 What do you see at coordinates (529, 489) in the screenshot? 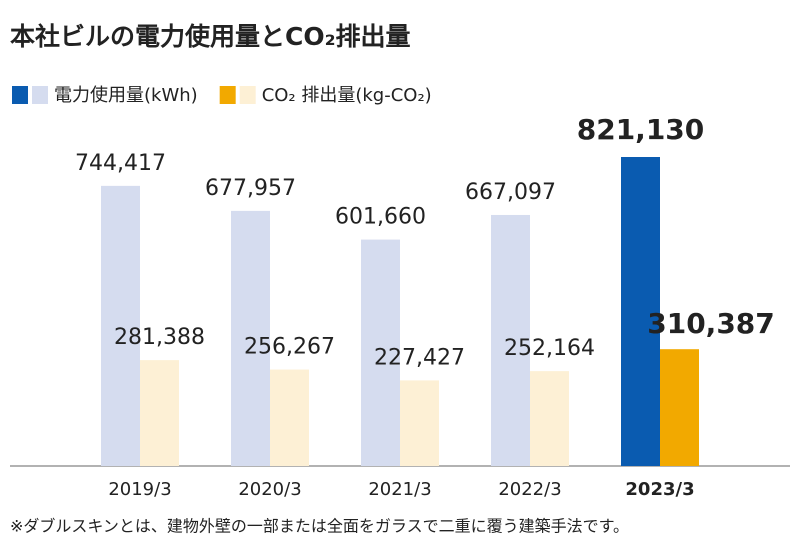
I see `x-tick-label: 2022/3` at bounding box center [529, 489].